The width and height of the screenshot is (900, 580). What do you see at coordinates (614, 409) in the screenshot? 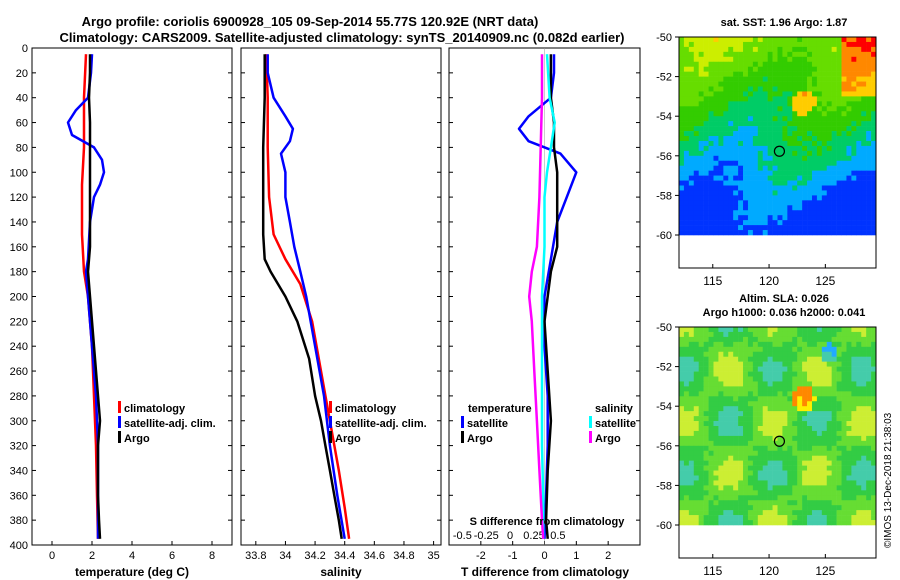
I see `legend-salinity-title: salinity` at bounding box center [614, 409].